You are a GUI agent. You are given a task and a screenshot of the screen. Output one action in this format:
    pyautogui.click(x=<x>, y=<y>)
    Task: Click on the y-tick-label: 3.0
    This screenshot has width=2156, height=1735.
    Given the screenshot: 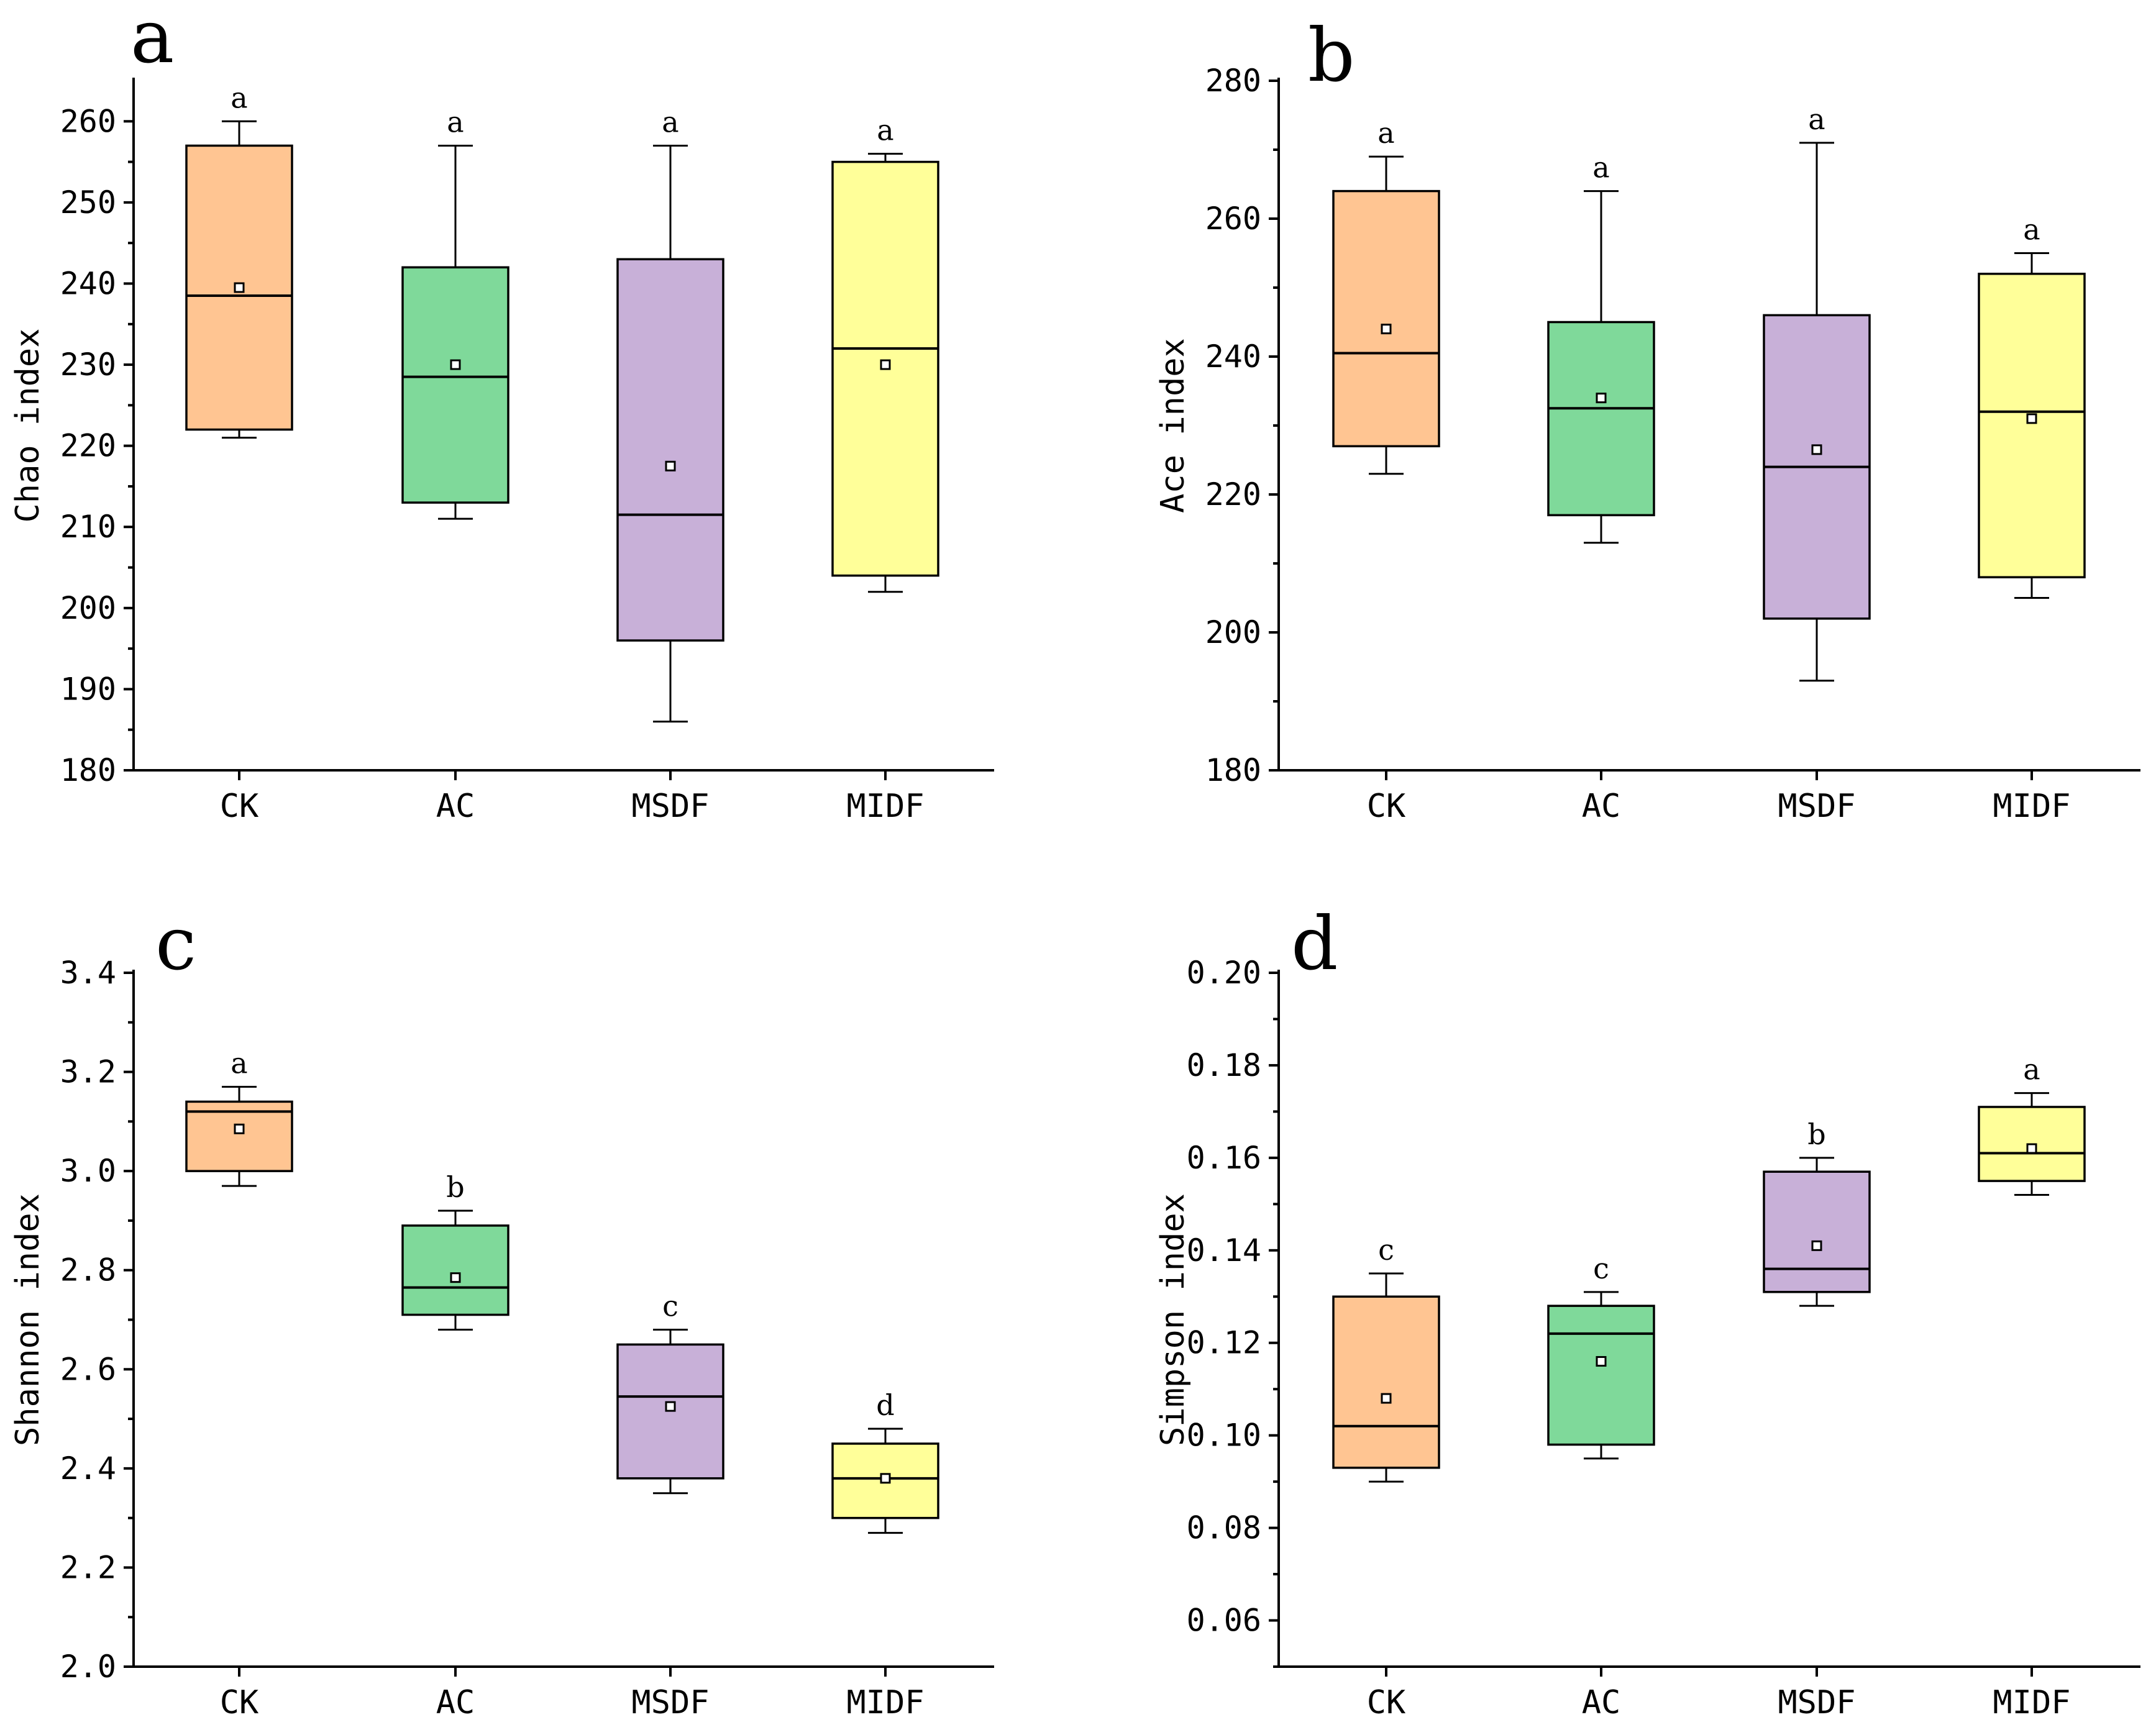 What is the action you would take?
    pyautogui.click(x=88, y=1171)
    